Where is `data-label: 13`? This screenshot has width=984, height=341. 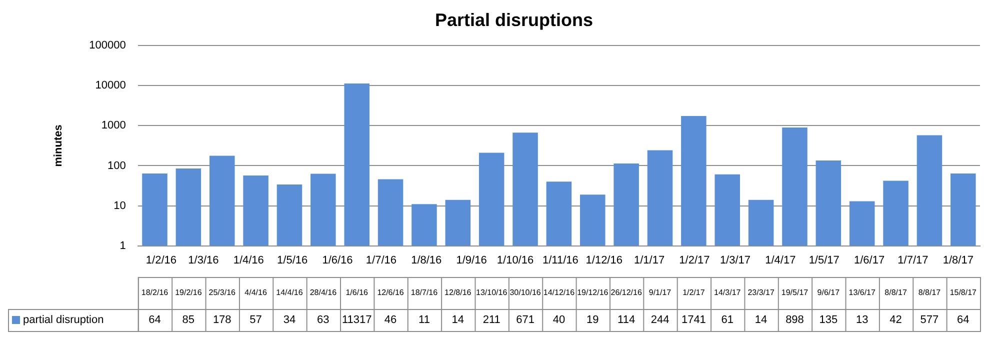
data-label: 13 is located at coordinates (862, 320).